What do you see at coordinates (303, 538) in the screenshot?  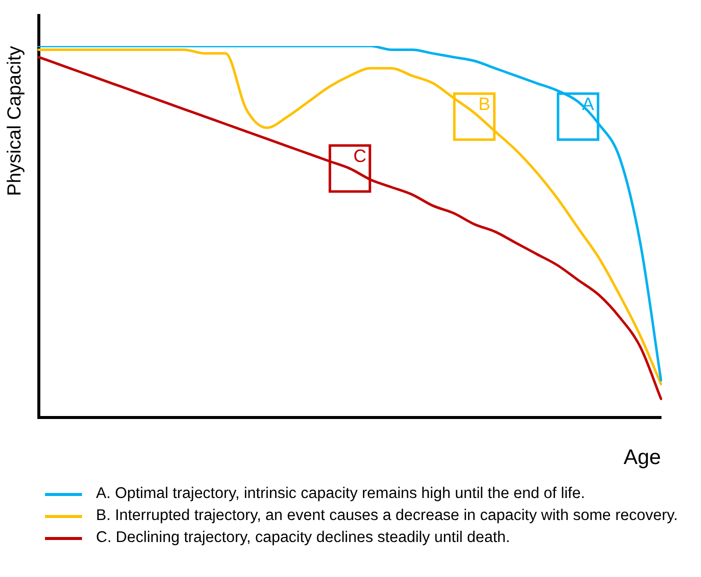 I see `legend-label: C. Declining trajectory, capacity declines steadily until death.` at bounding box center [303, 538].